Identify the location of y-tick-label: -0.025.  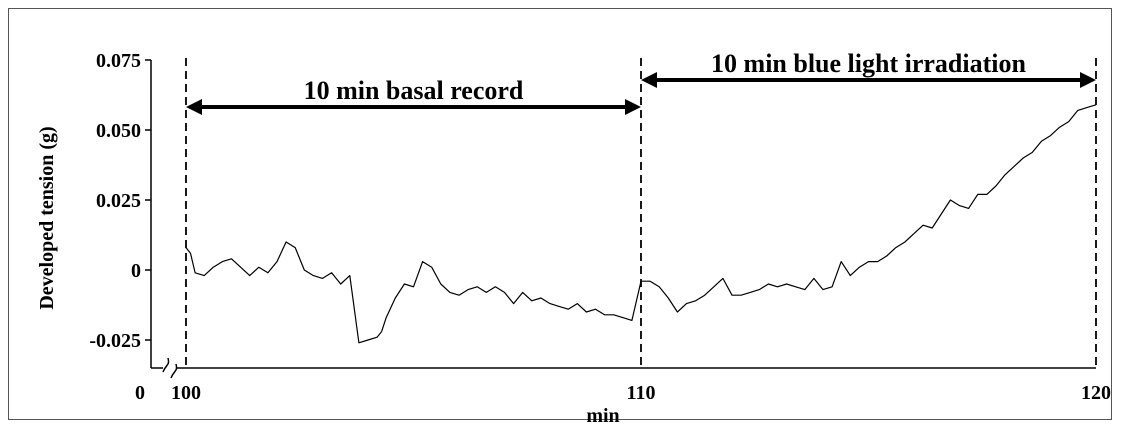
(115, 341).